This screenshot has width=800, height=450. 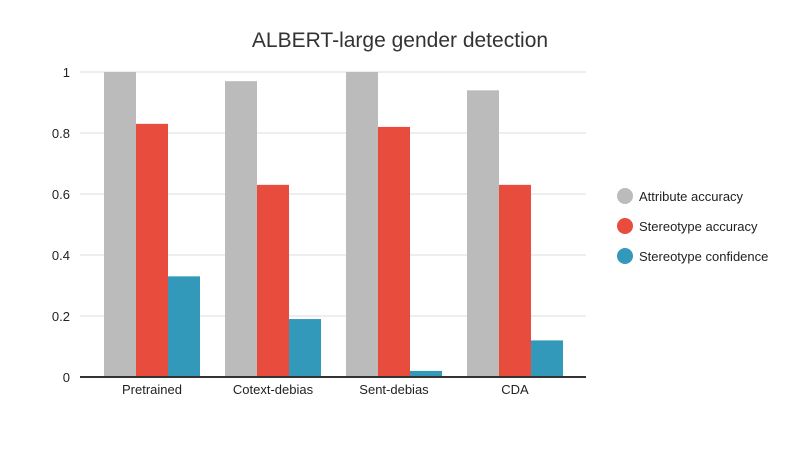 What do you see at coordinates (61, 225) in the screenshot?
I see `y-axis-ticks: 0 0.2 0.4 0.6 0.8 1` at bounding box center [61, 225].